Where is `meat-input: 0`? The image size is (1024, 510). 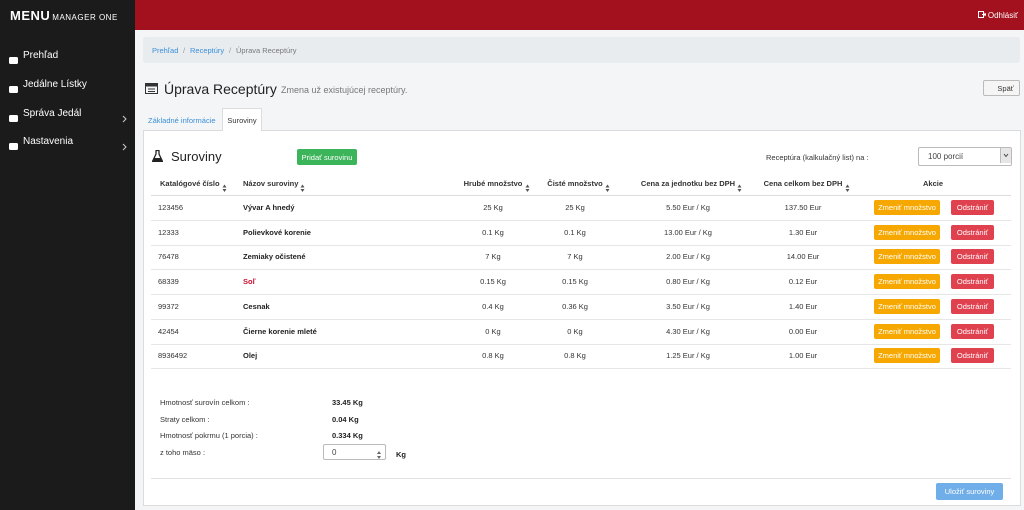
meat-input: 0 is located at coordinates (354, 452).